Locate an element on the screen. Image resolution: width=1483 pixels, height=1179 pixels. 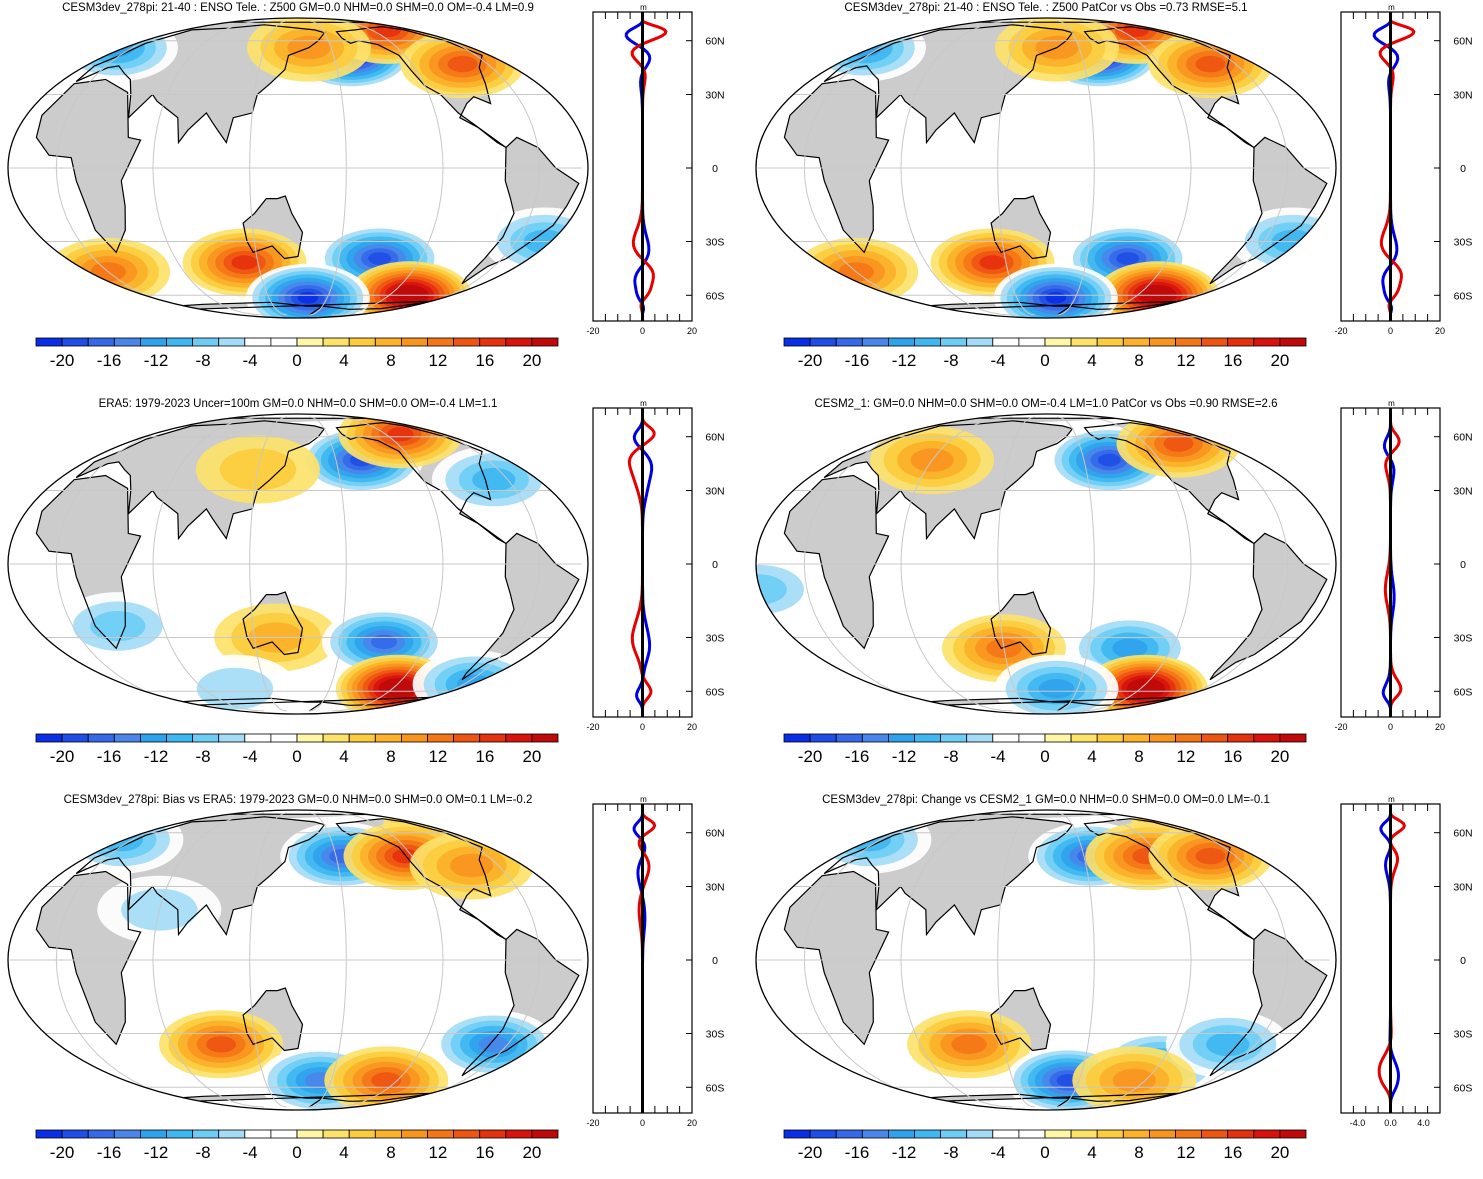
colorbar-label: -8 is located at coordinates (950, 360).